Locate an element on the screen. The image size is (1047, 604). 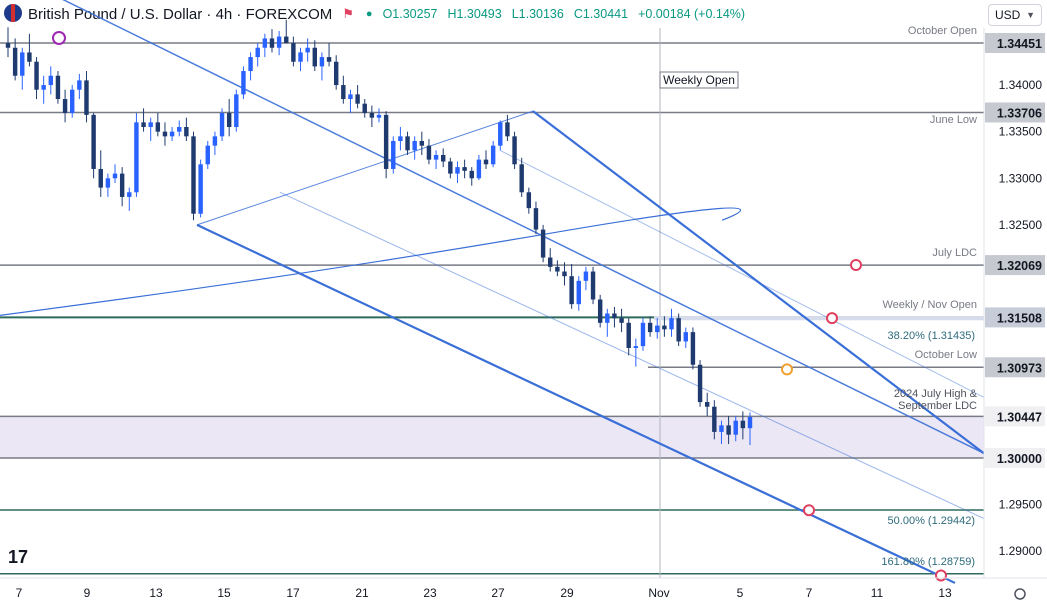
price-badge-label: 1.34451 is located at coordinates (1019, 44).